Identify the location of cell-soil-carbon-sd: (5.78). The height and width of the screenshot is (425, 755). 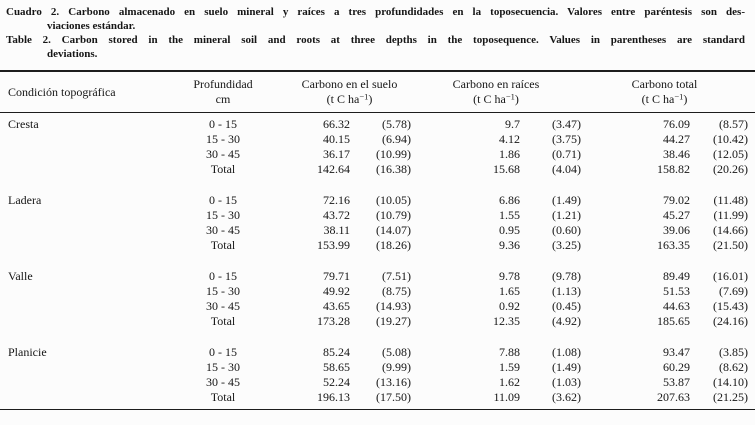
(396, 124).